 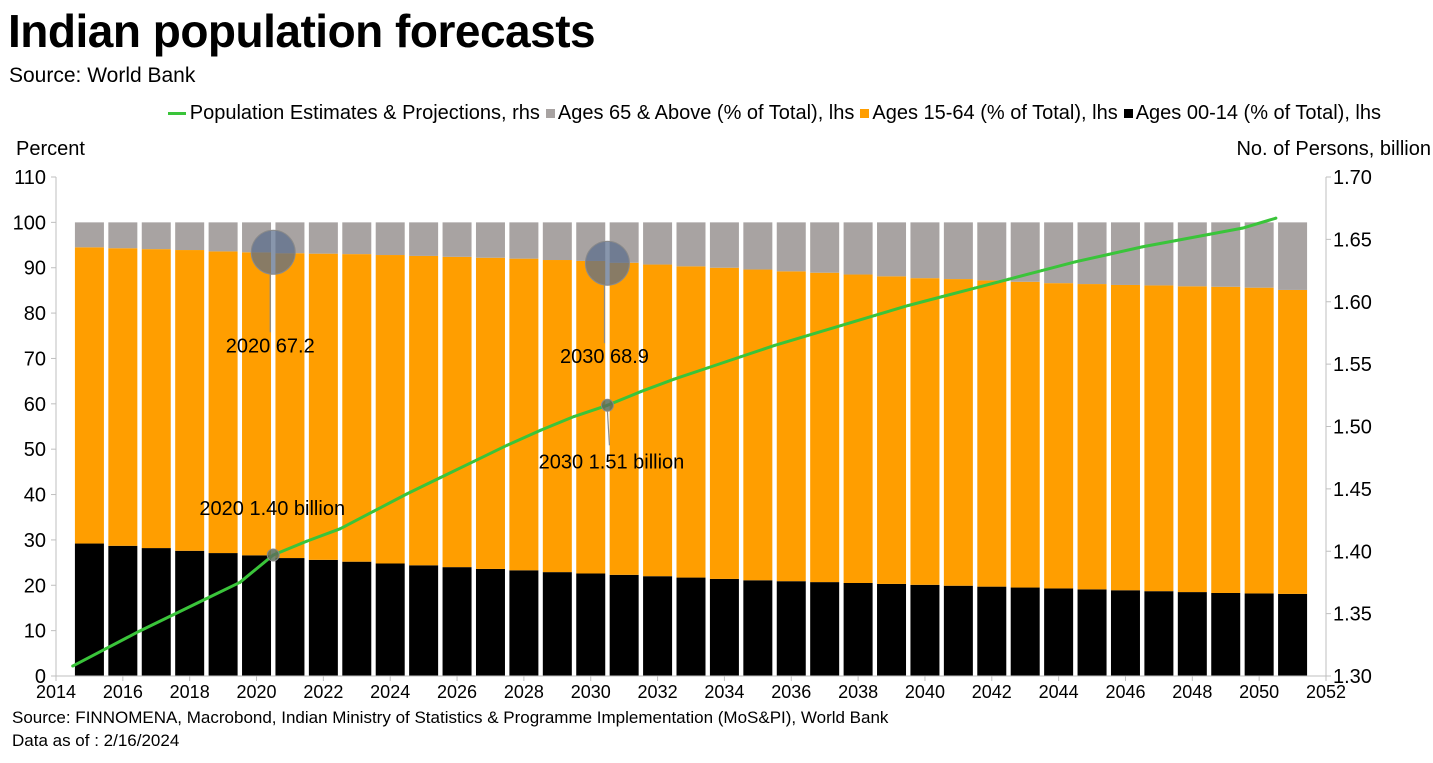 I want to click on bar-ages-00-14-2024, so click(x=390, y=619).